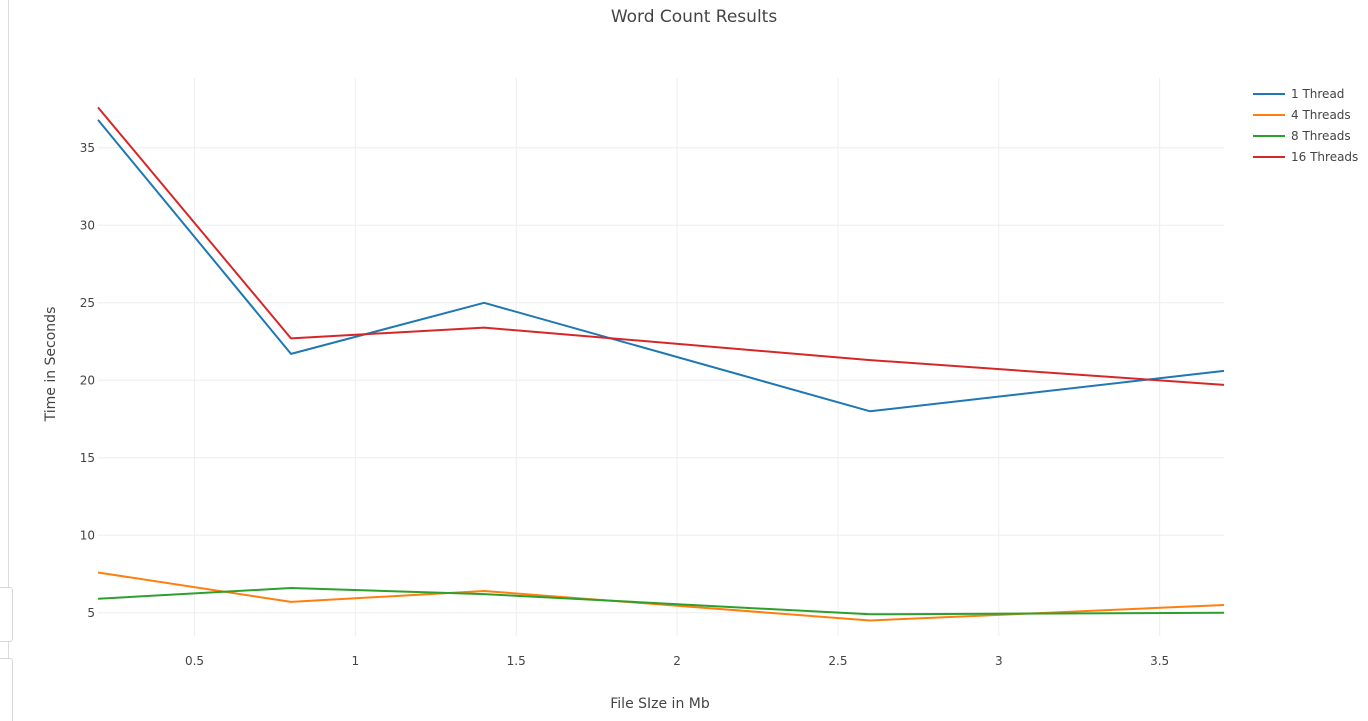 This screenshot has height=721, width=1368. I want to click on x-tick-label: 1, so click(356, 661).